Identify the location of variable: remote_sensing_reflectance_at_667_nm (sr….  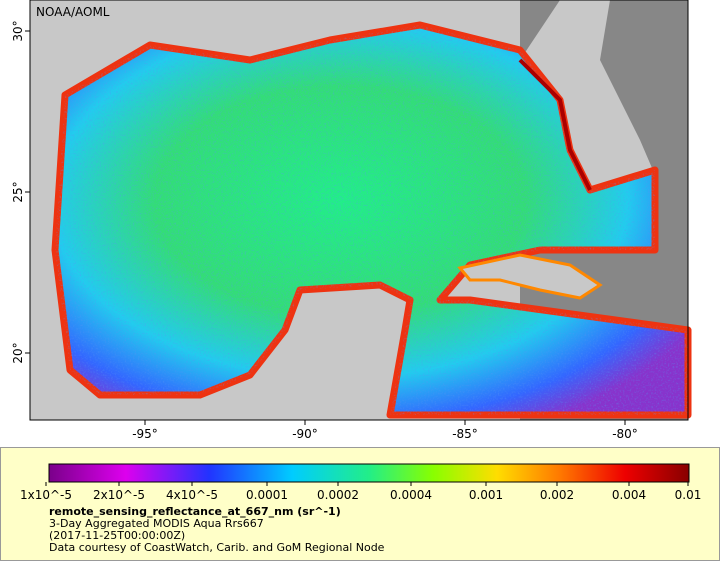
(195, 511).